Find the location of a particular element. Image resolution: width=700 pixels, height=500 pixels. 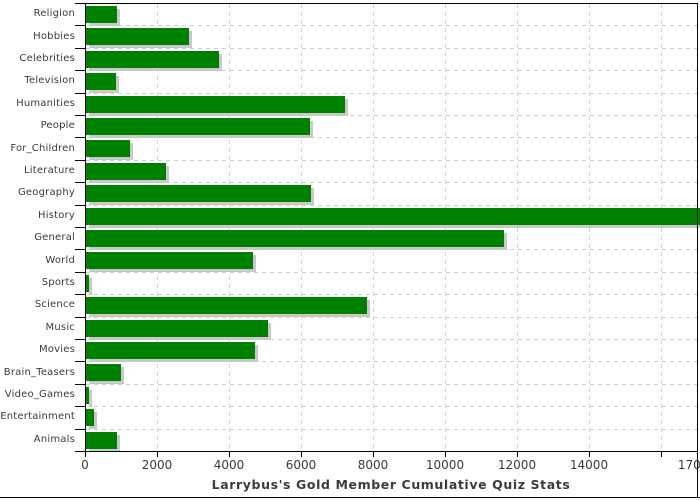

y-axis-label: Brain_Teasers is located at coordinates (39, 372).